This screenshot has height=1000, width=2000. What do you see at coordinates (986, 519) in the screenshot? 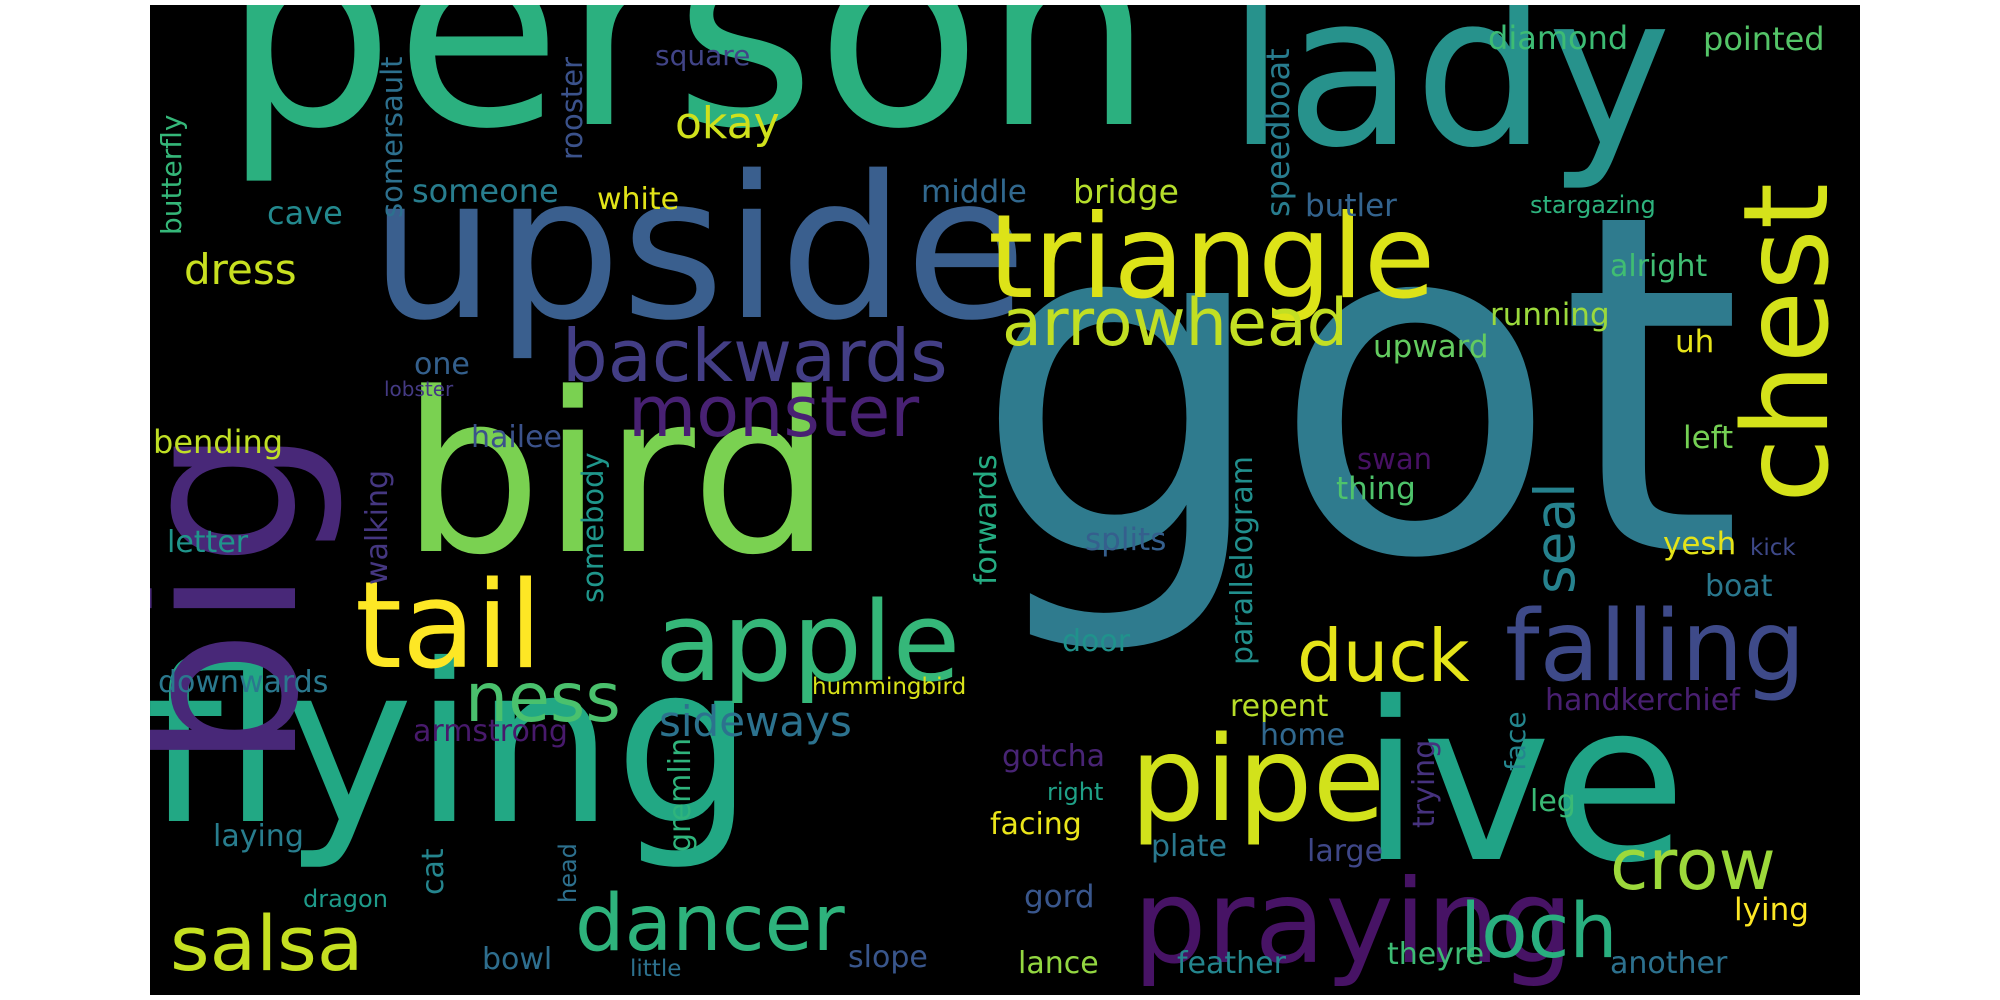
I see `word-forwards: forwards` at bounding box center [986, 519].